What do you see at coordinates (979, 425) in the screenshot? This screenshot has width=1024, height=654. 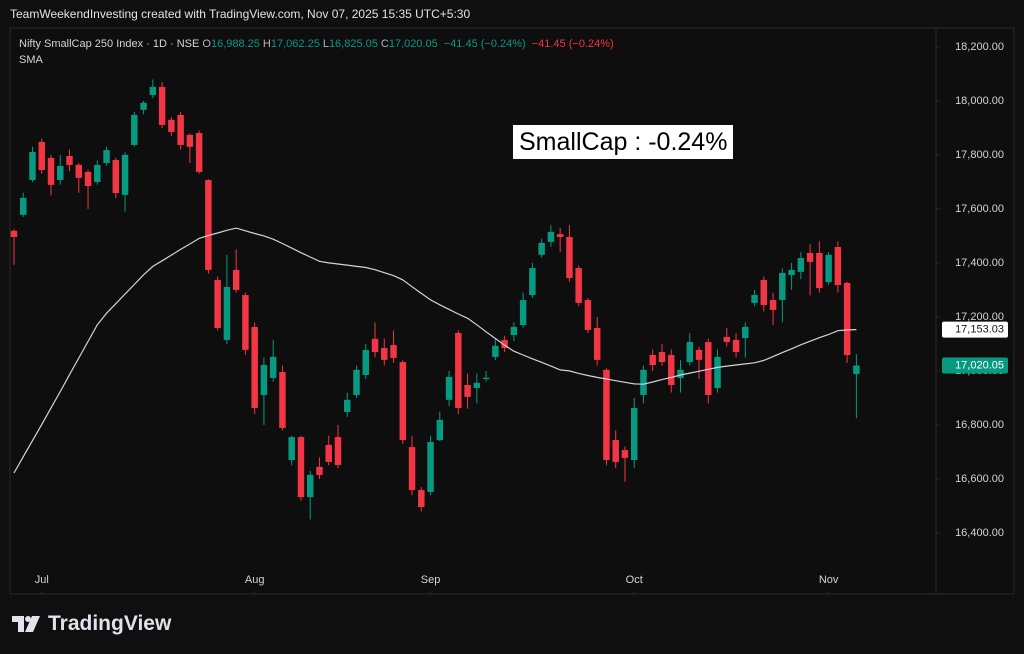 I see `y-tick-label: 16,800.00` at bounding box center [979, 425].